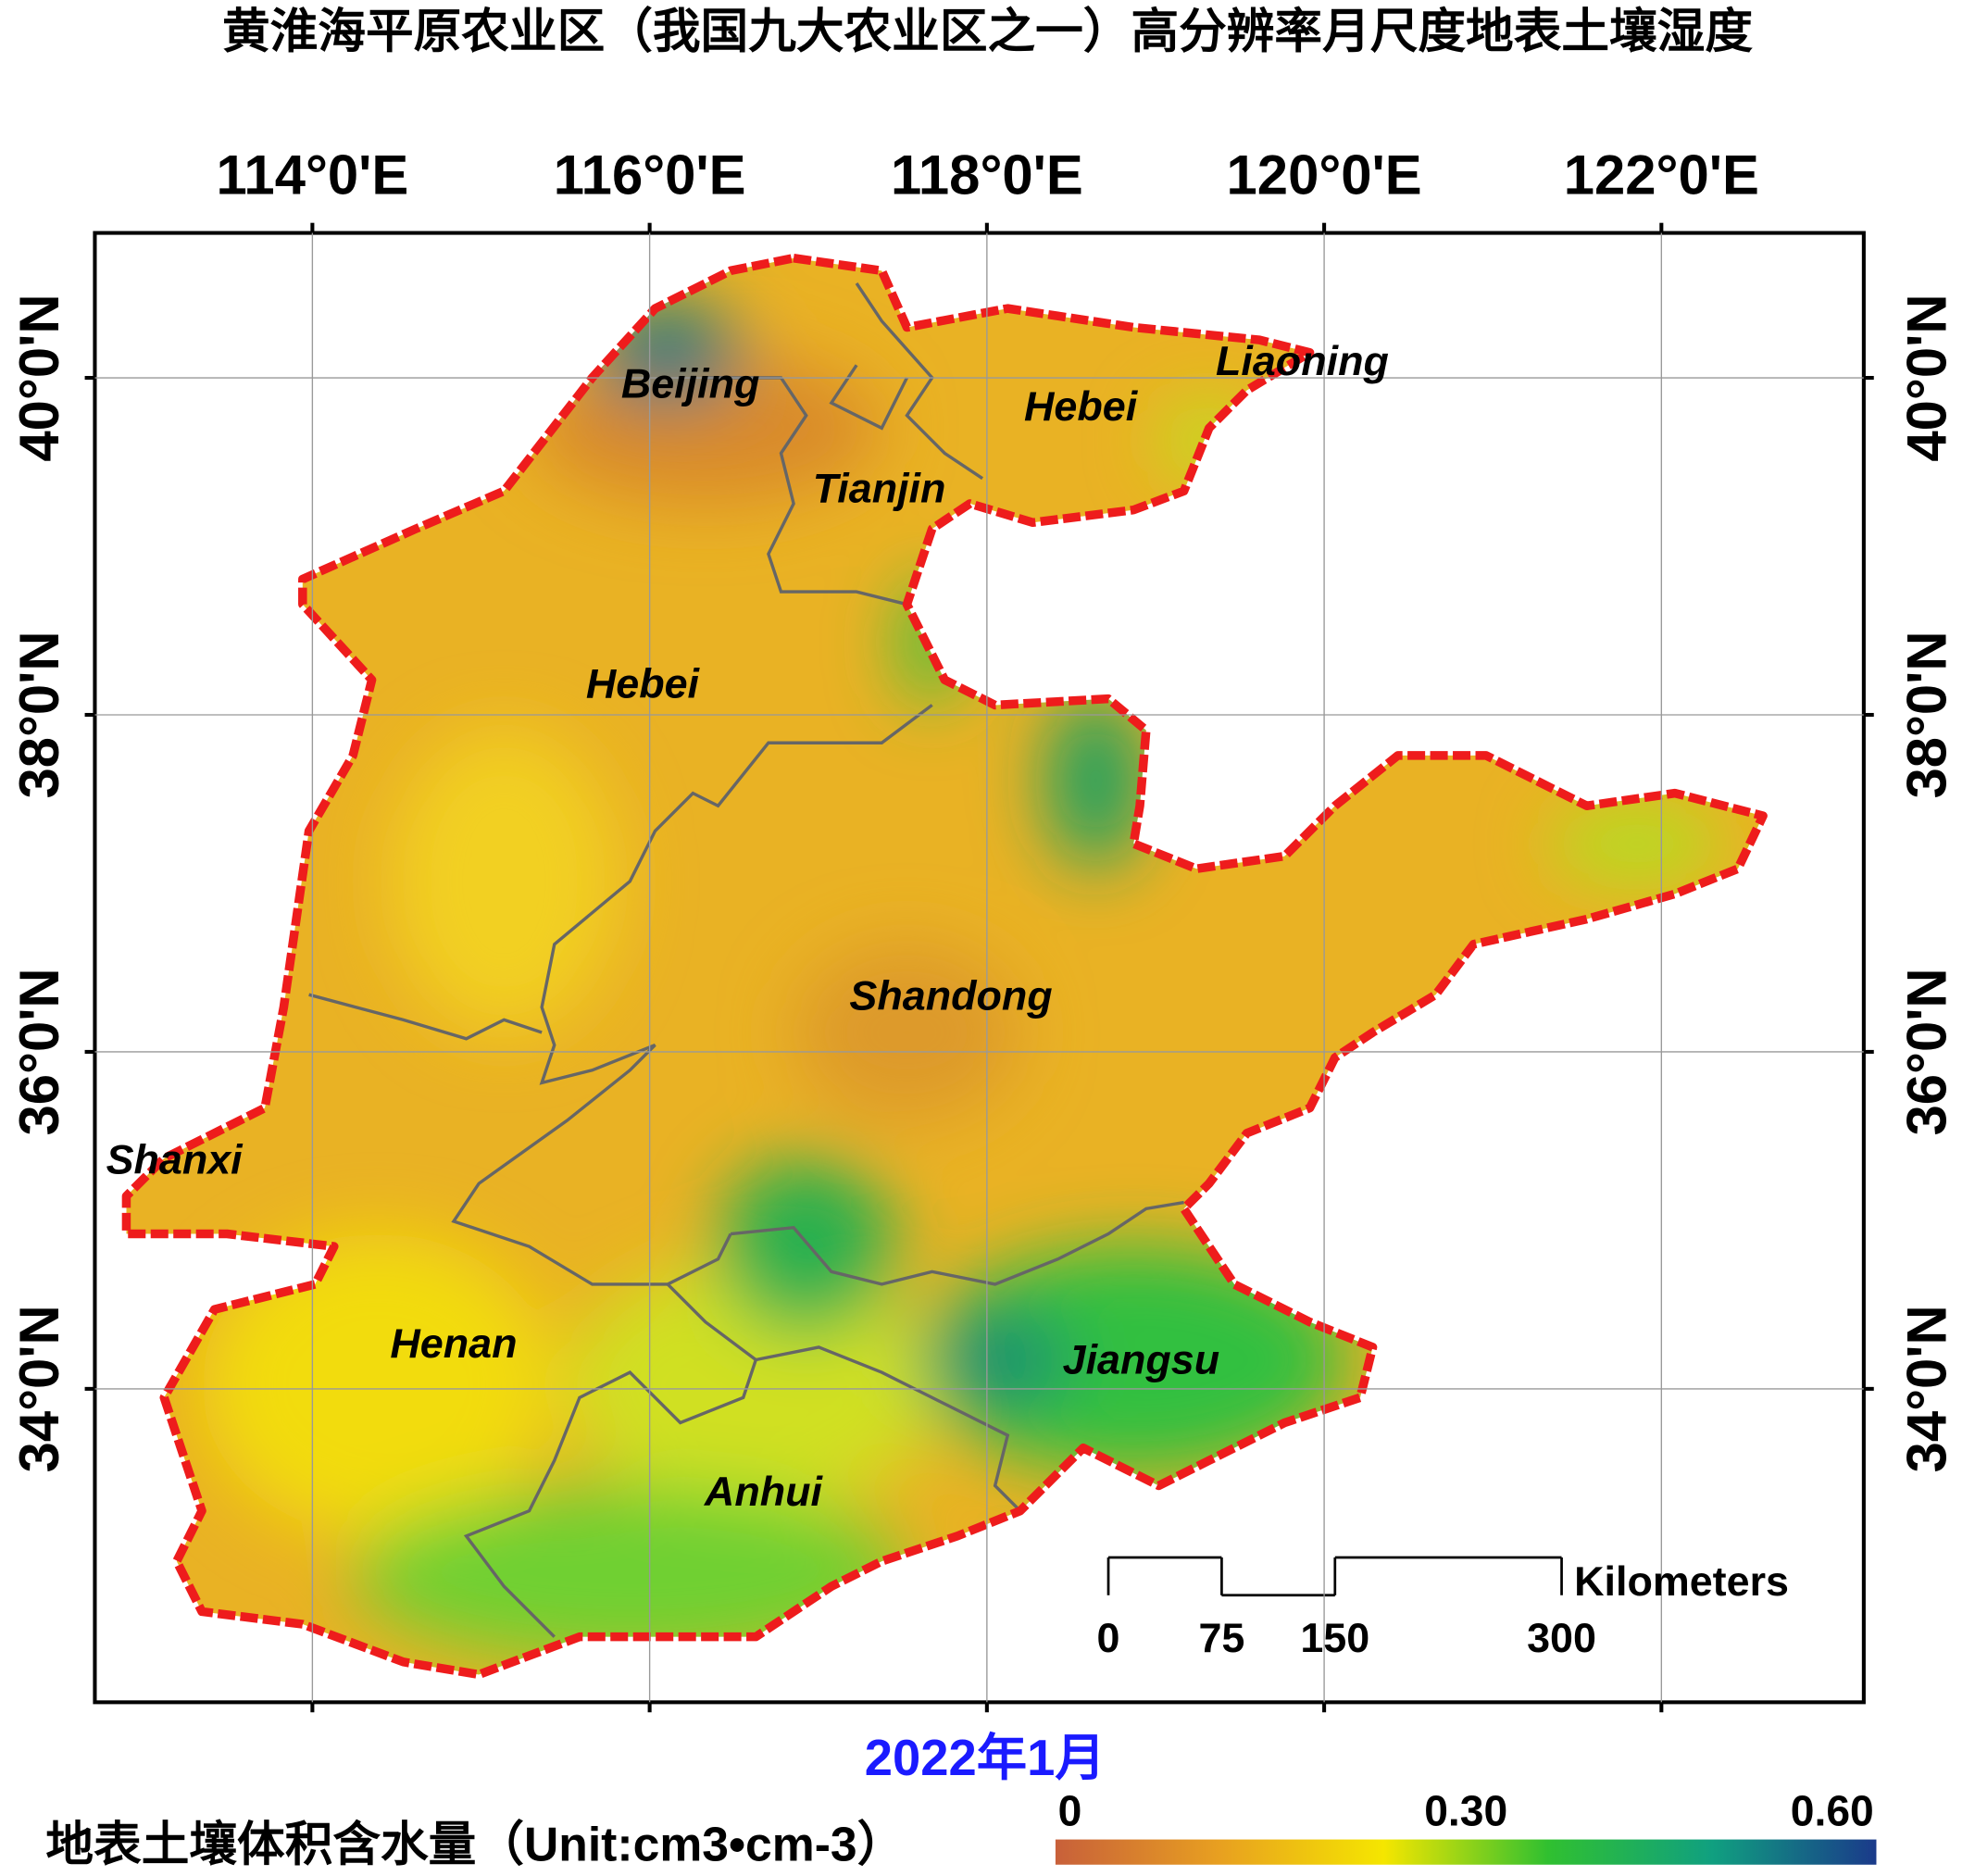 The width and height of the screenshot is (1975, 1876). I want to click on scale-bar, so click(1334, 1576).